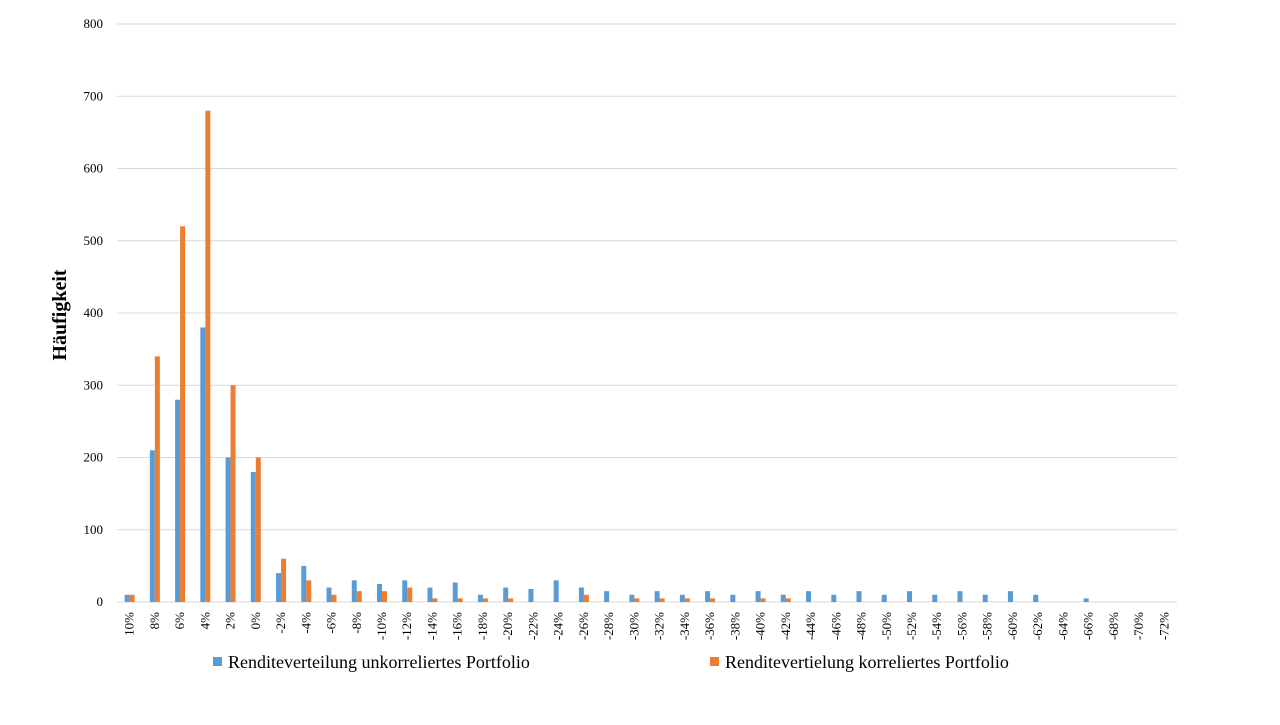 The height and width of the screenshot is (725, 1280). I want to click on x-tick-label: -10%, so click(381, 626).